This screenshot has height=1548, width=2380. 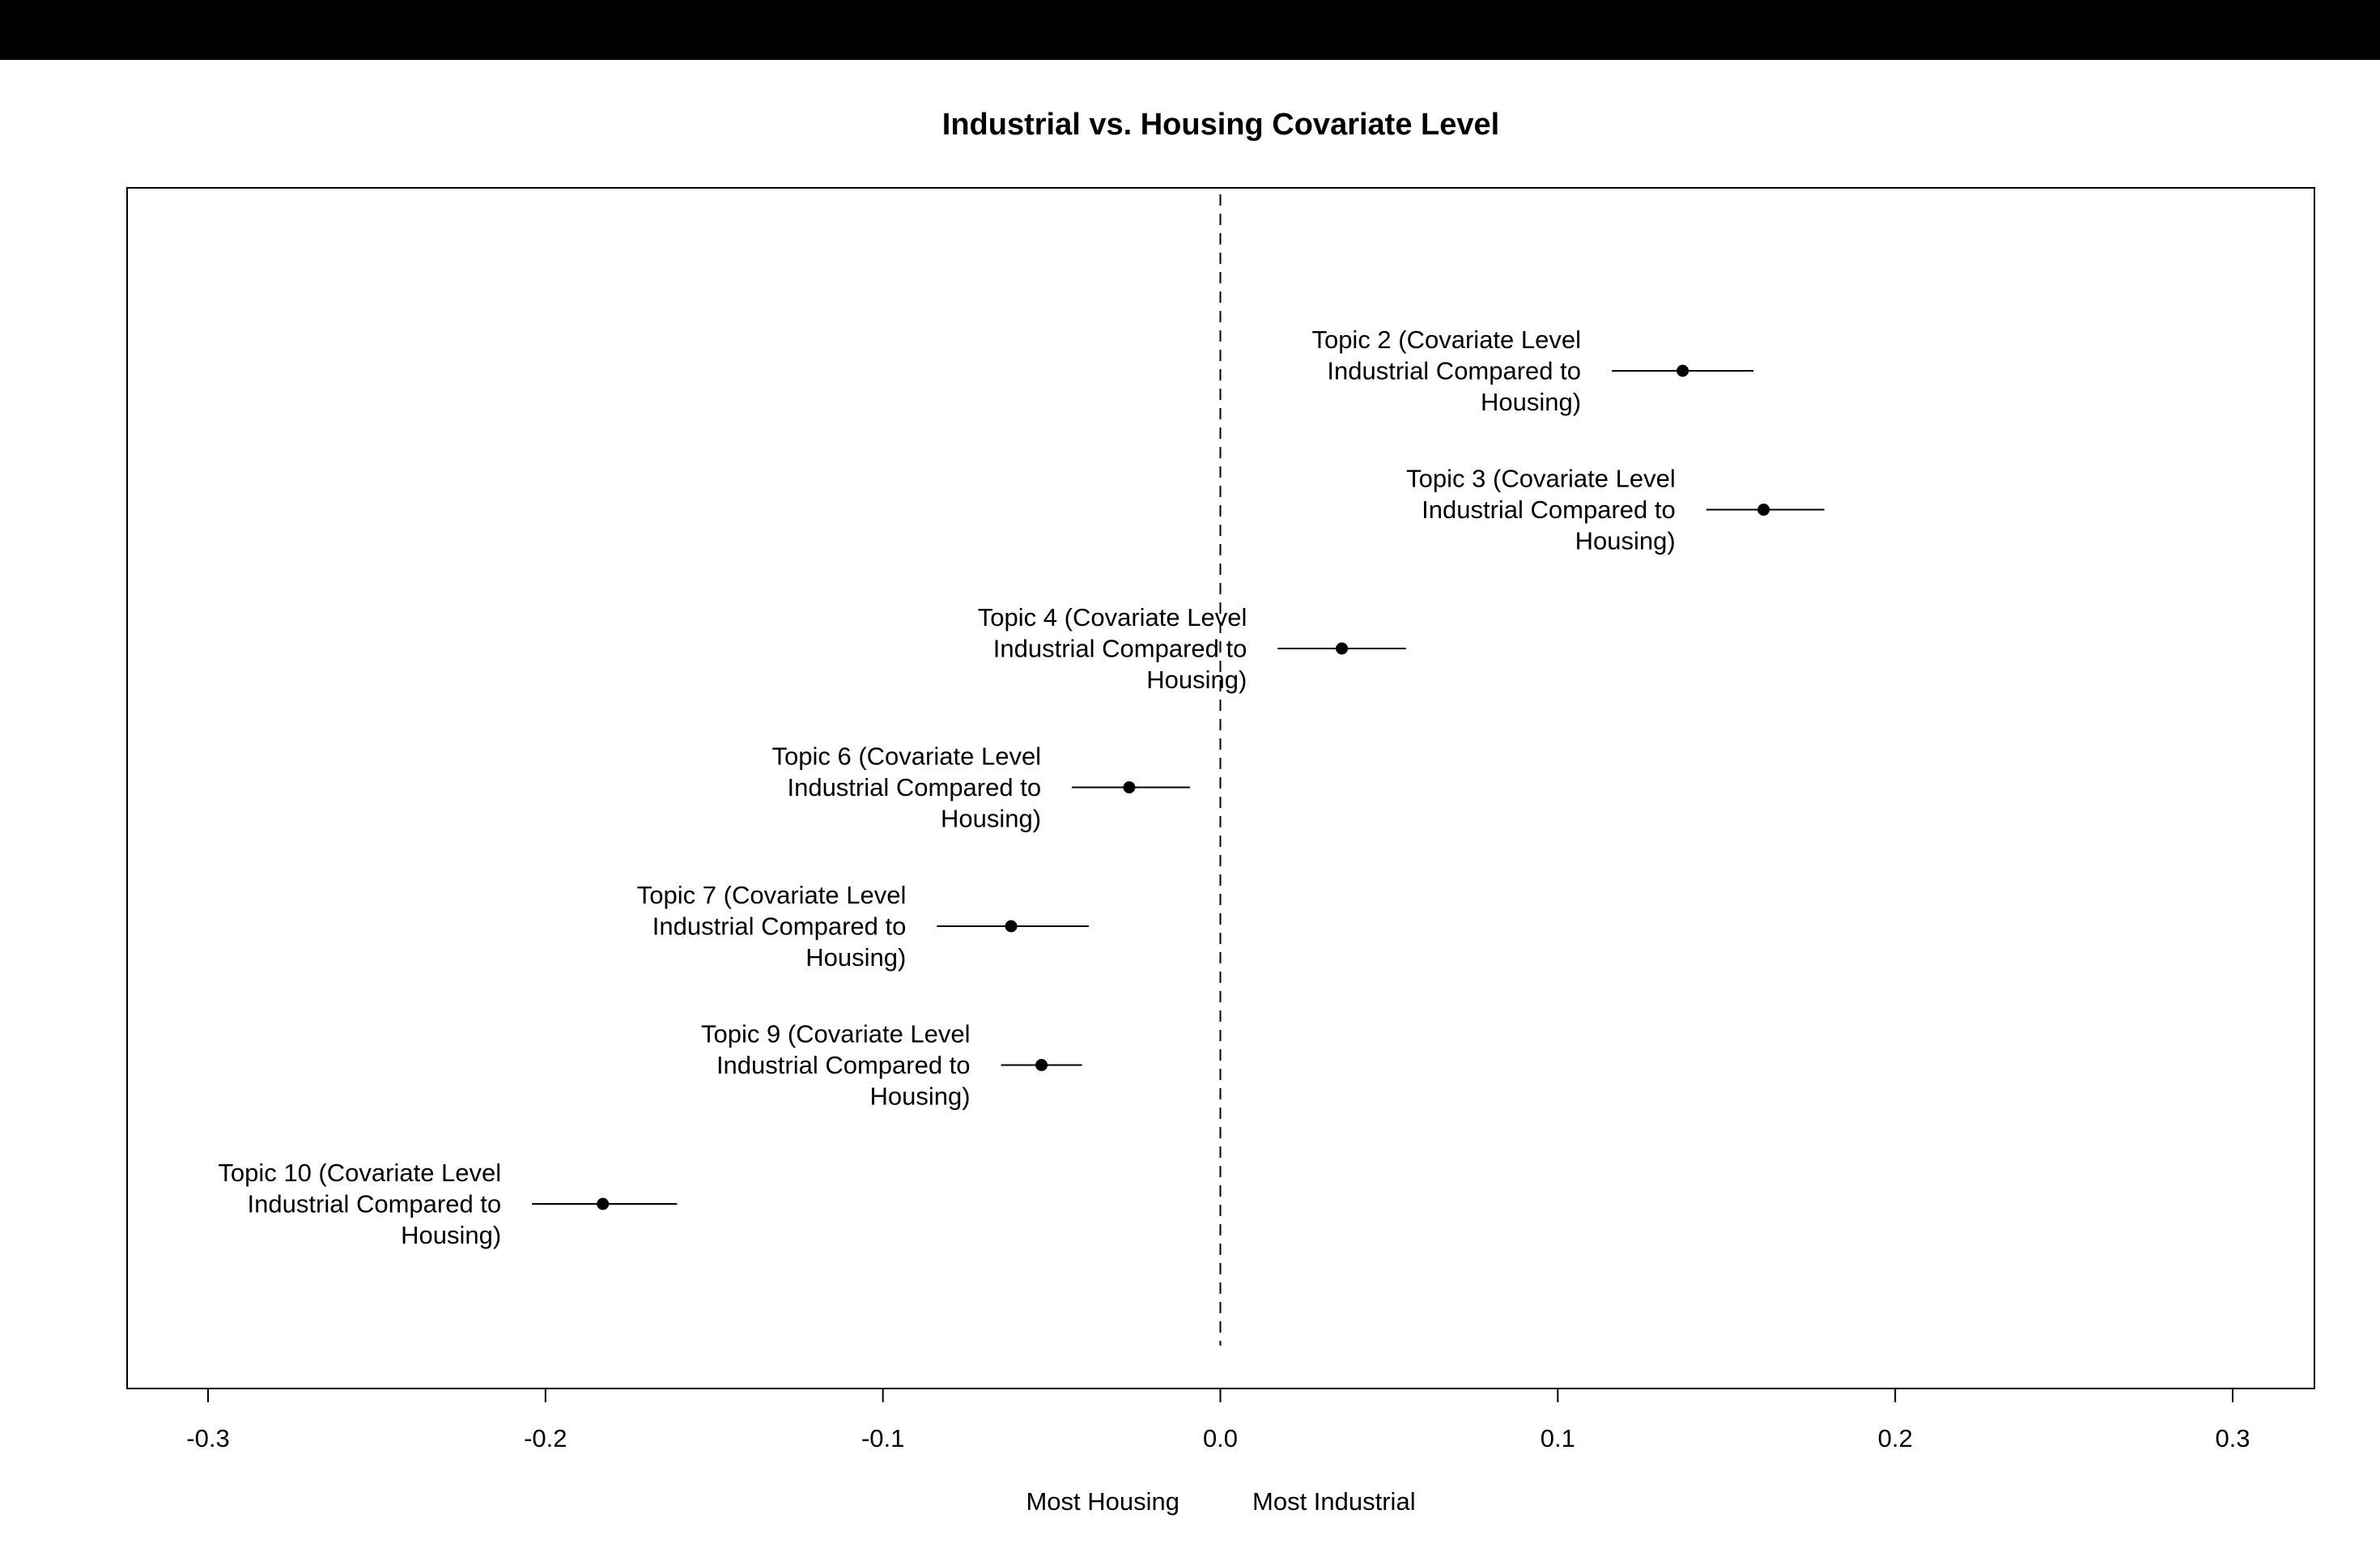 I want to click on point-label-line: Topic 6 (Covariate Level, so click(x=907, y=756).